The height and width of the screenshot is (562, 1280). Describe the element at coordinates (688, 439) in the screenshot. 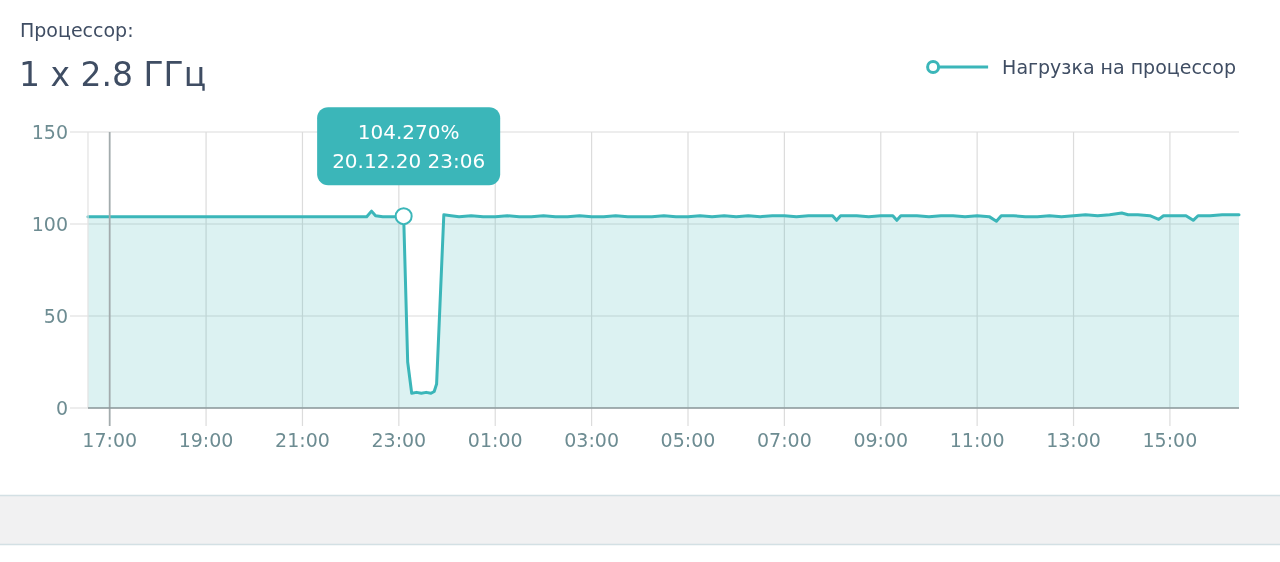

I see `x-tick-label: 05:00` at that location.